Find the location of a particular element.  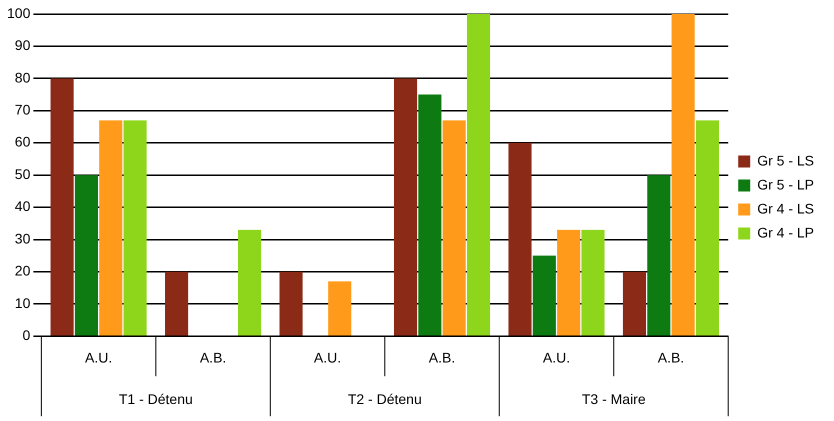

legend-label: Gr 5 - LP is located at coordinates (785, 184).